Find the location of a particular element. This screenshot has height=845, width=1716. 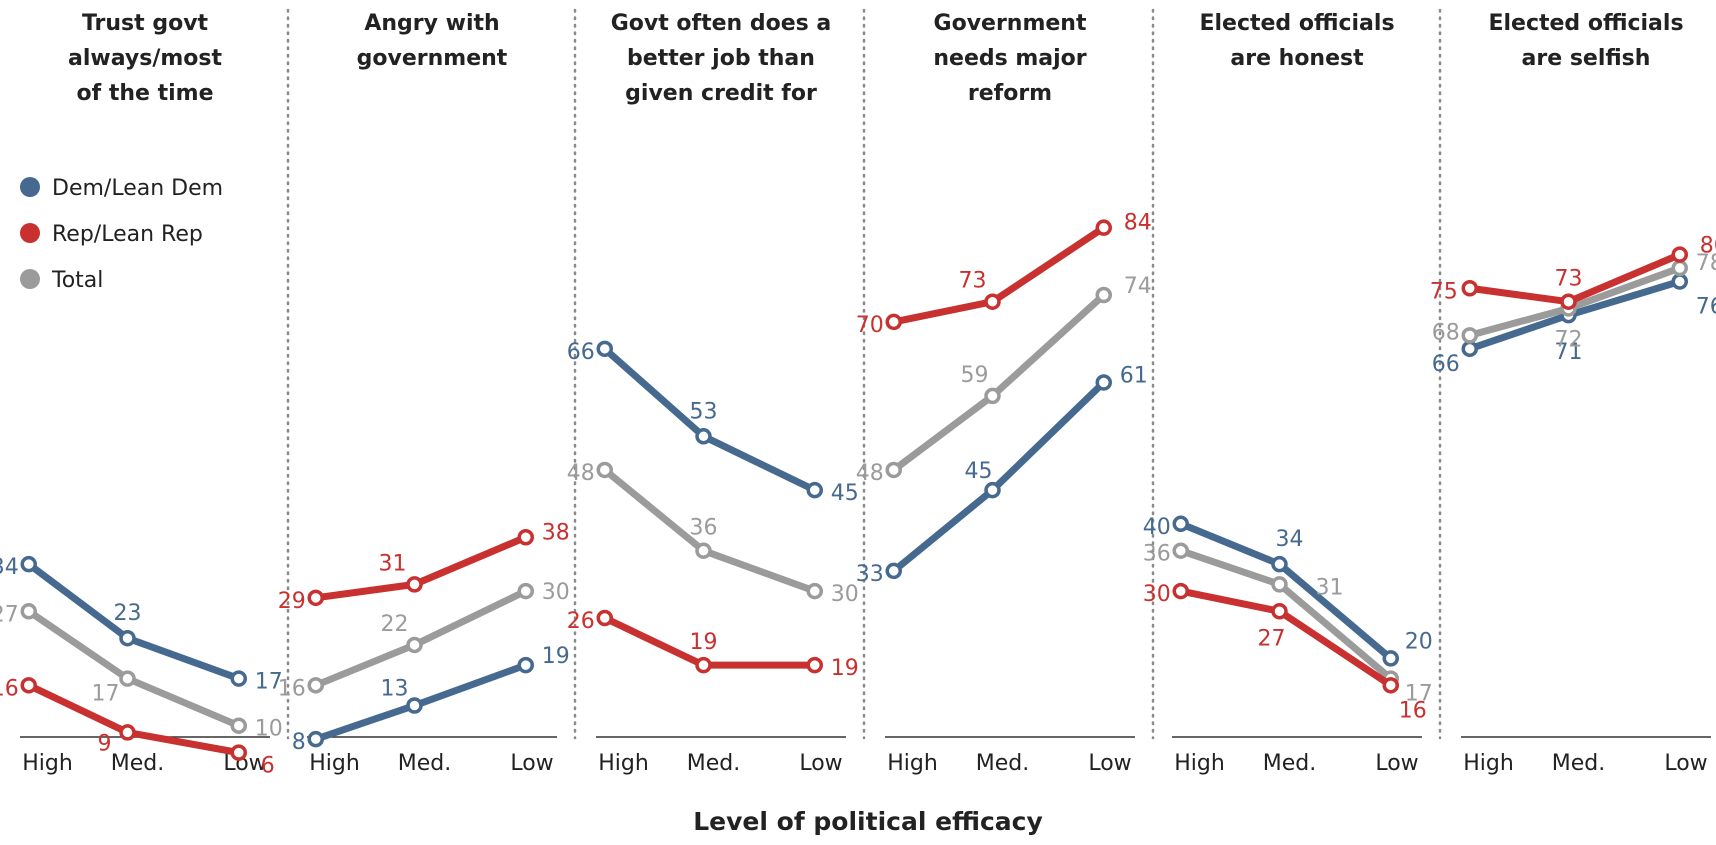

data-label: 31 is located at coordinates (393, 563).